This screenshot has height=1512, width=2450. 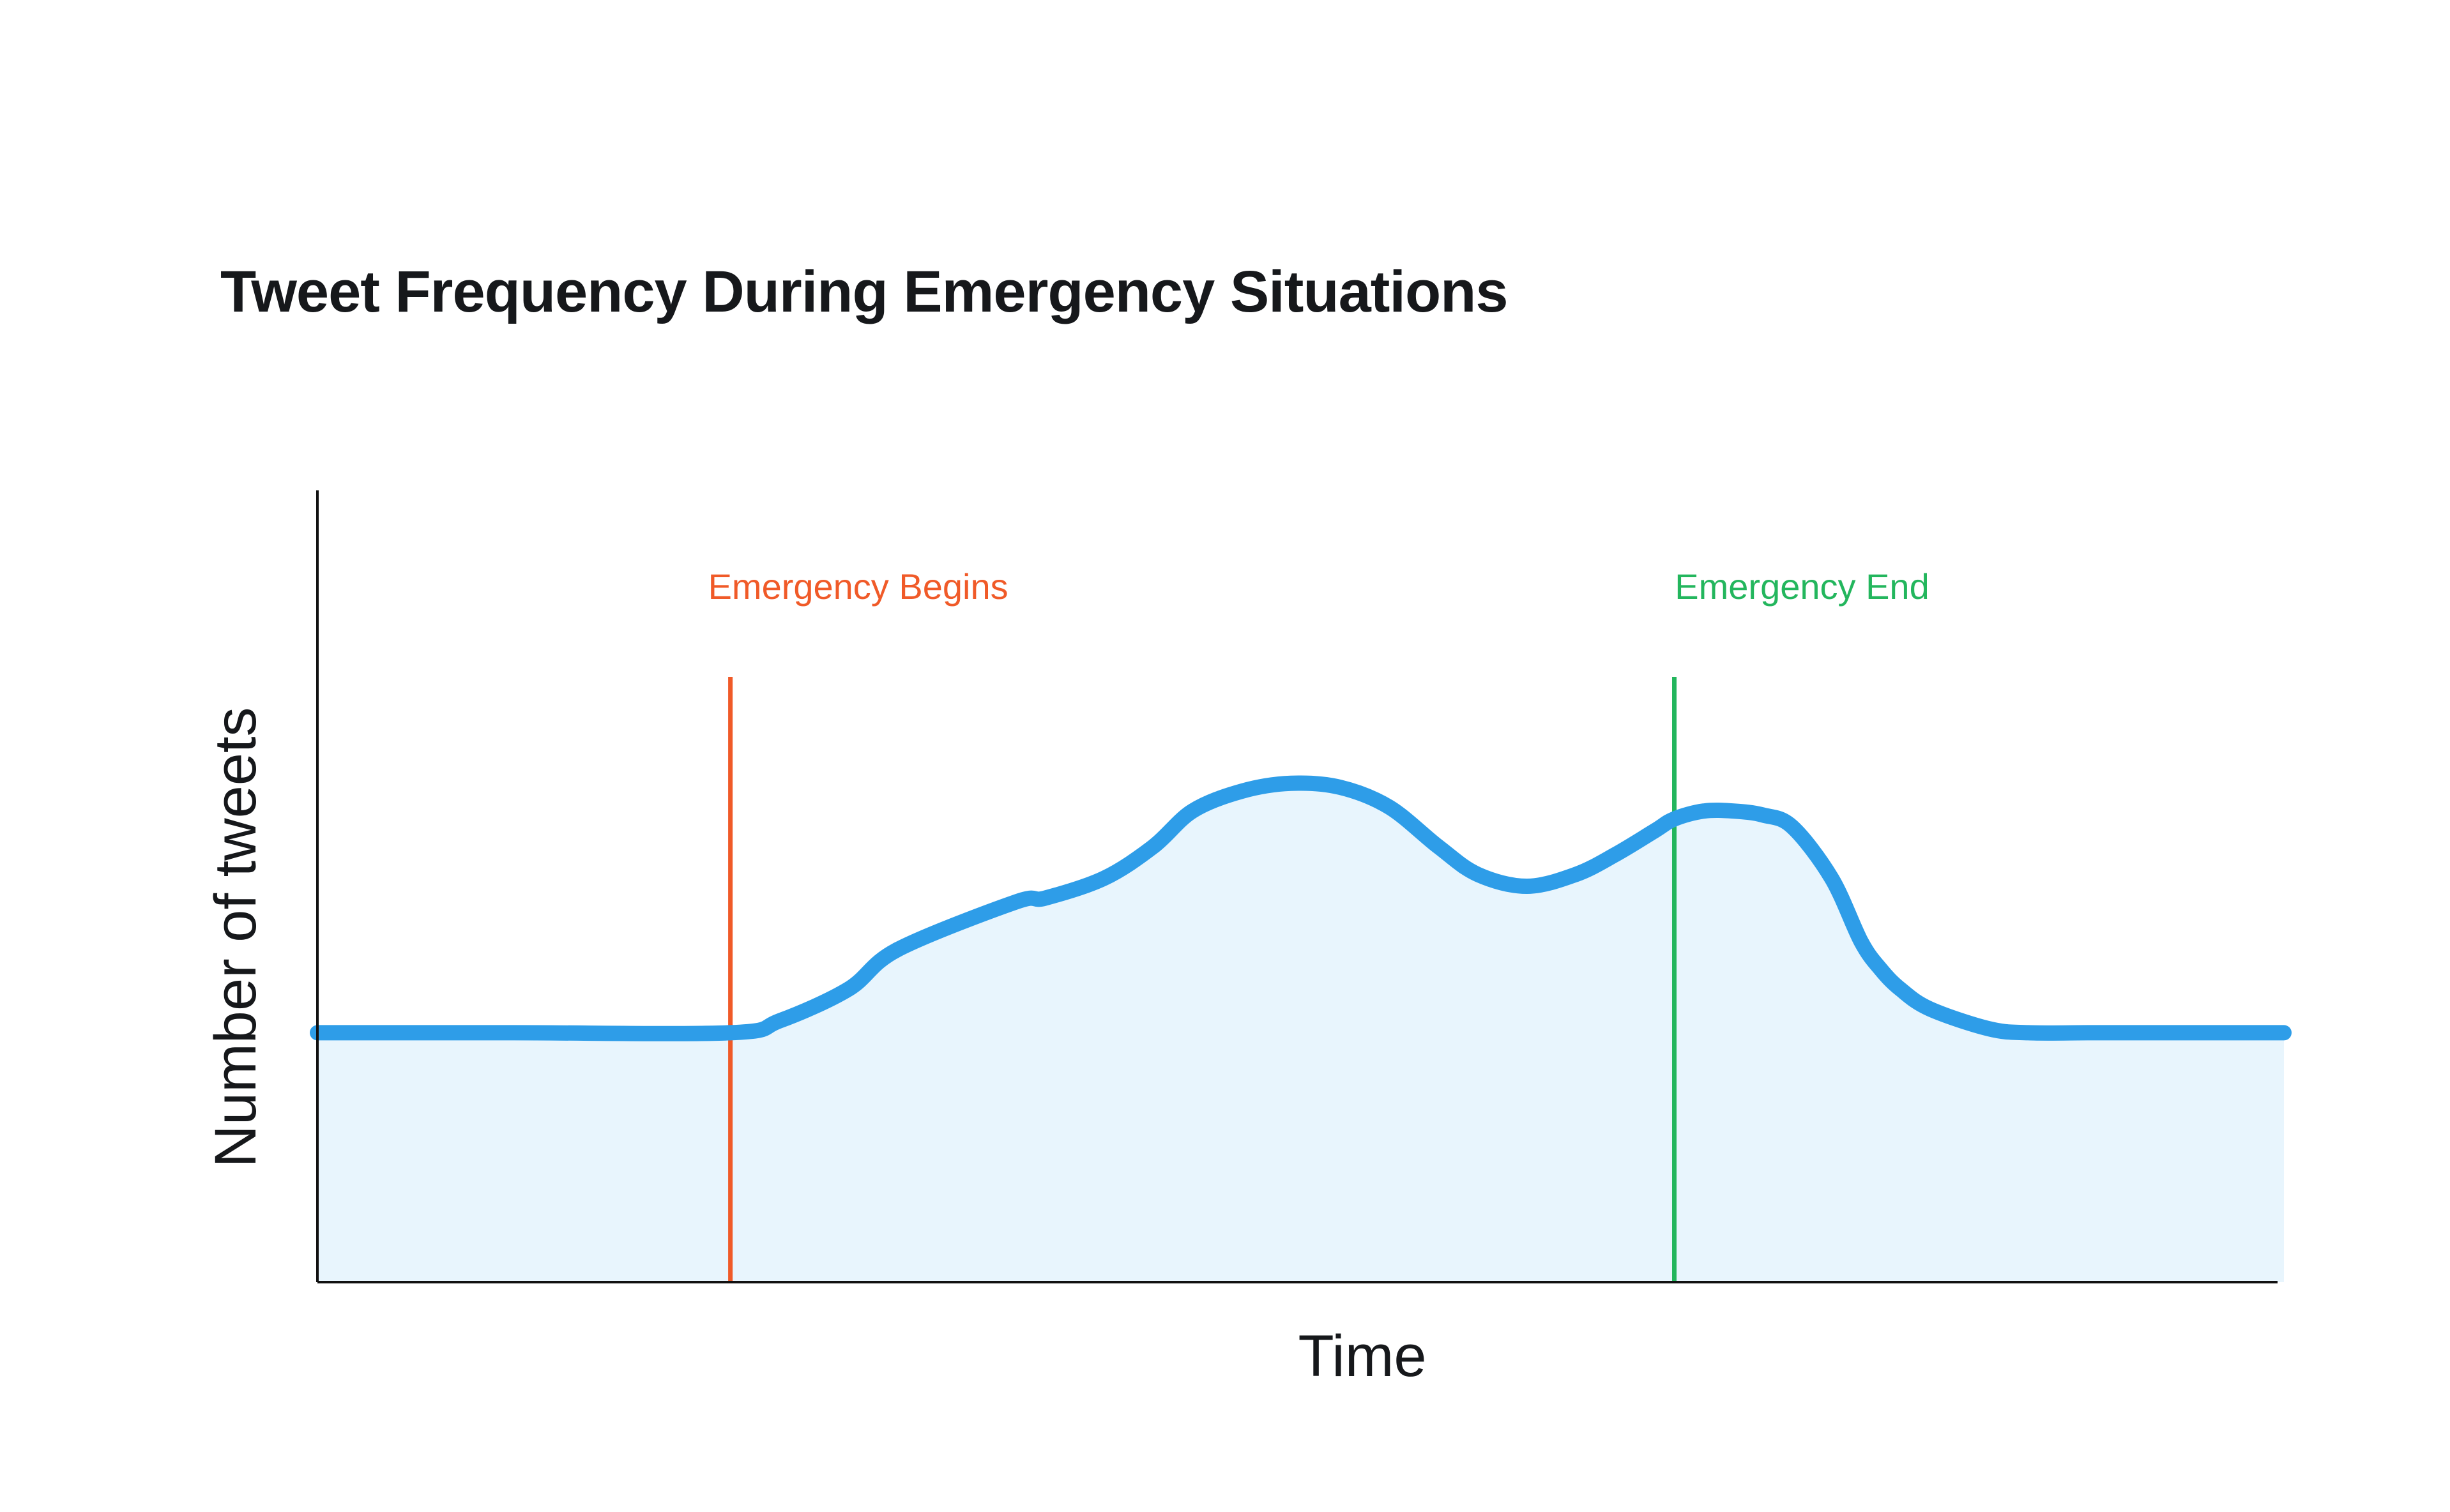 What do you see at coordinates (1362, 1356) in the screenshot?
I see `x-axis-label: Time` at bounding box center [1362, 1356].